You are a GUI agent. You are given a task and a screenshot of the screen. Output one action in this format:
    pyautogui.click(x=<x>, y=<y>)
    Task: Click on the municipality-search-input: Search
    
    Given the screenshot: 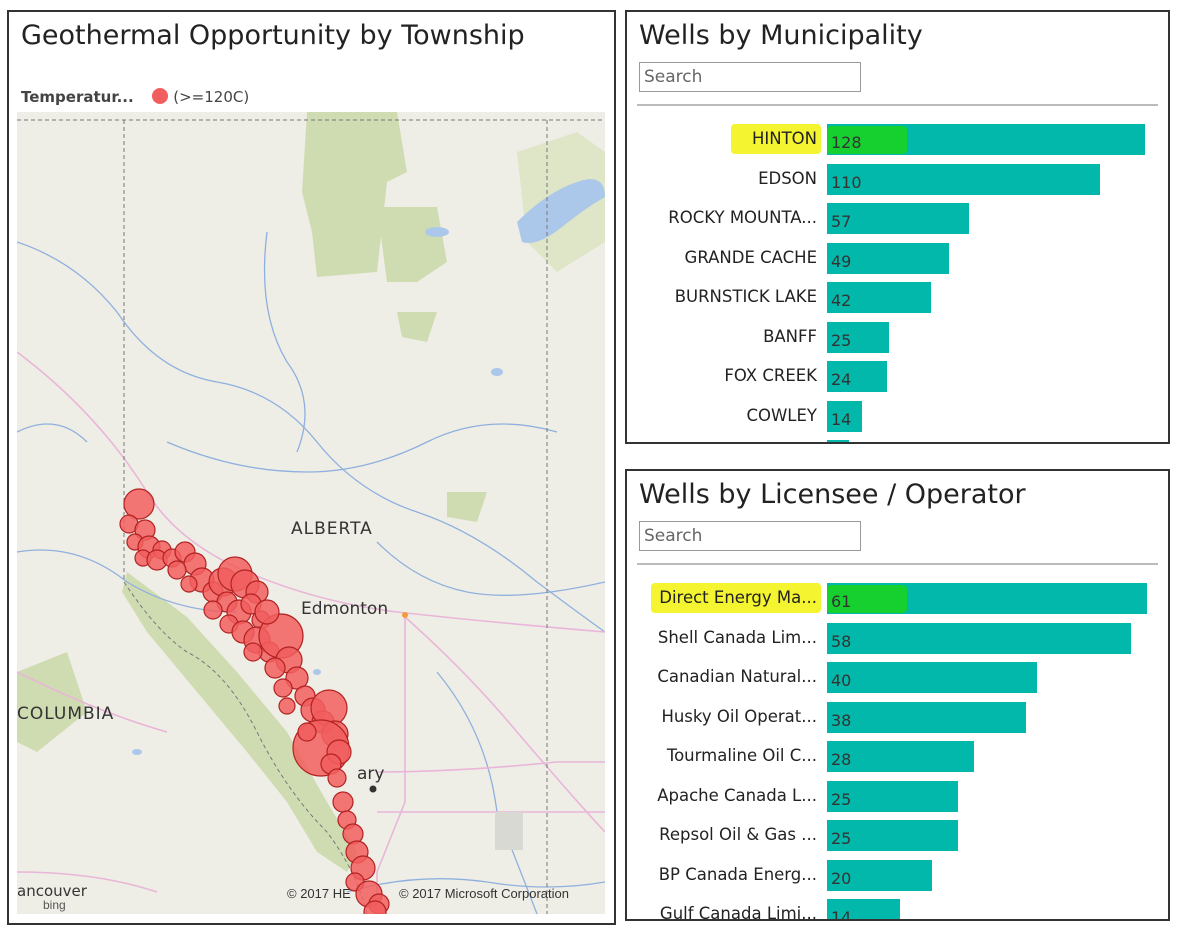 What is the action you would take?
    pyautogui.click(x=750, y=77)
    